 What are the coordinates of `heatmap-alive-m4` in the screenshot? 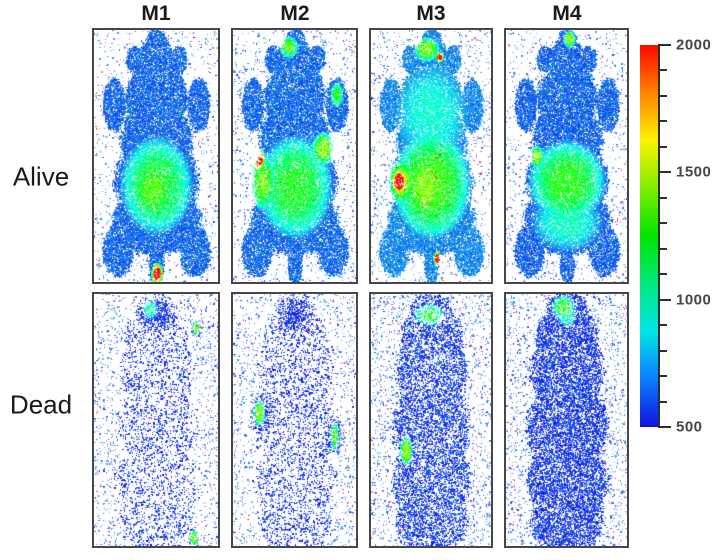 It's located at (566, 156).